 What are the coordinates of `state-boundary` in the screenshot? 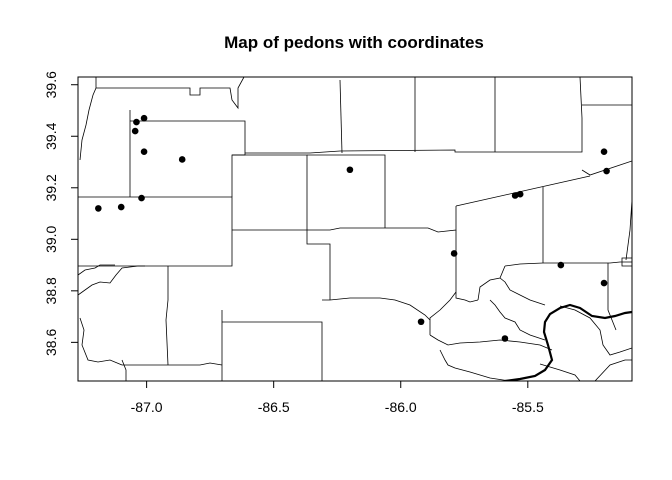 It's located at (568, 342).